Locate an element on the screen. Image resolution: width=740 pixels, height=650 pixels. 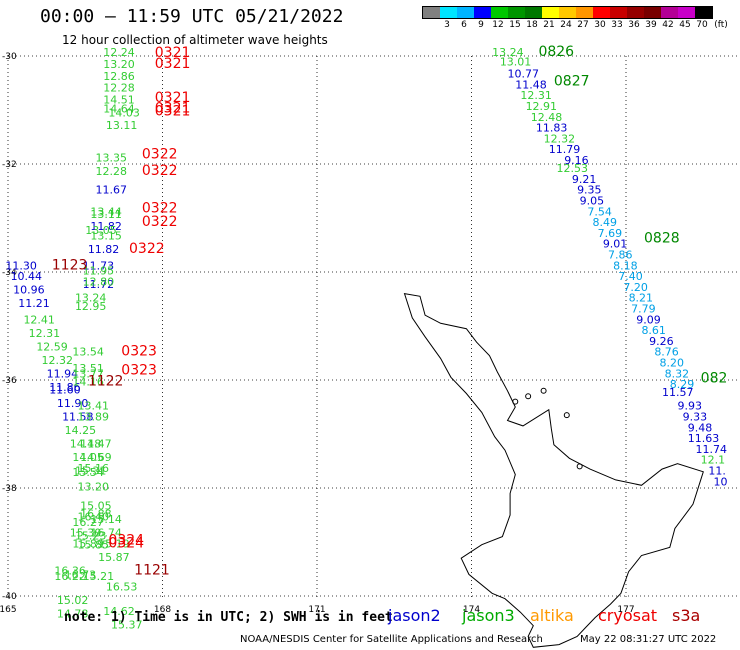
swh-value: 16.22 is located at coordinates (70, 576).